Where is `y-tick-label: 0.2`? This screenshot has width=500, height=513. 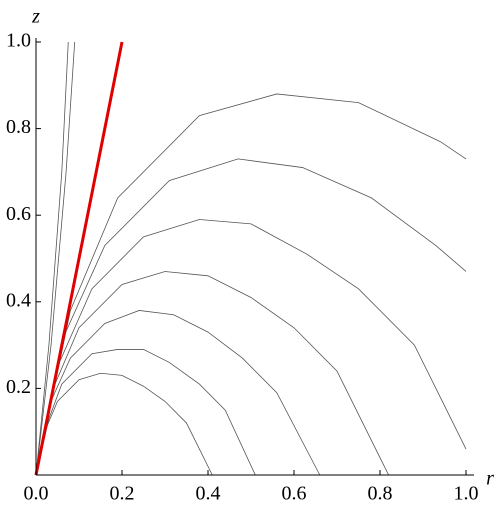 y-tick-label: 0.2 is located at coordinates (18, 387).